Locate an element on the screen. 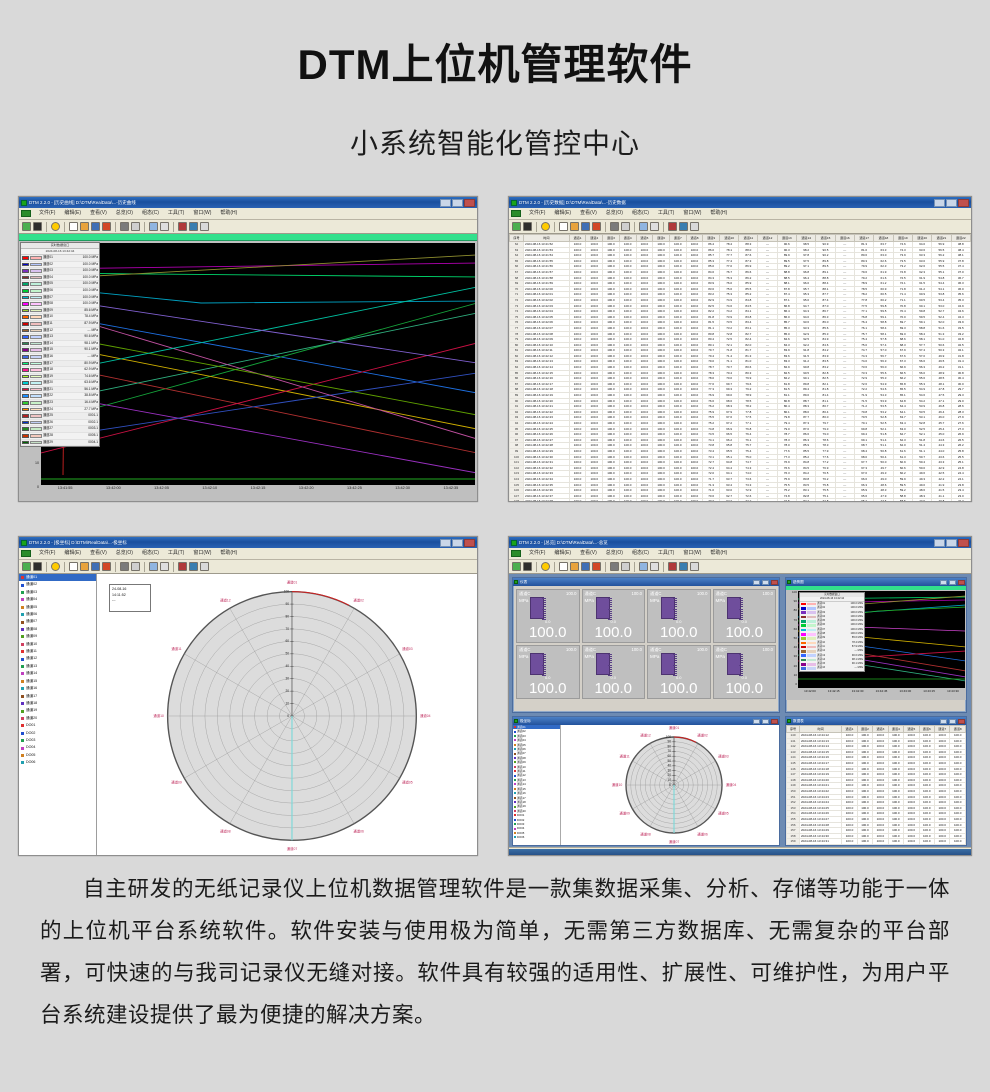 The width and height of the screenshot is (990, 1092). table-column-header: 通道19 is located at coordinates (902, 238).